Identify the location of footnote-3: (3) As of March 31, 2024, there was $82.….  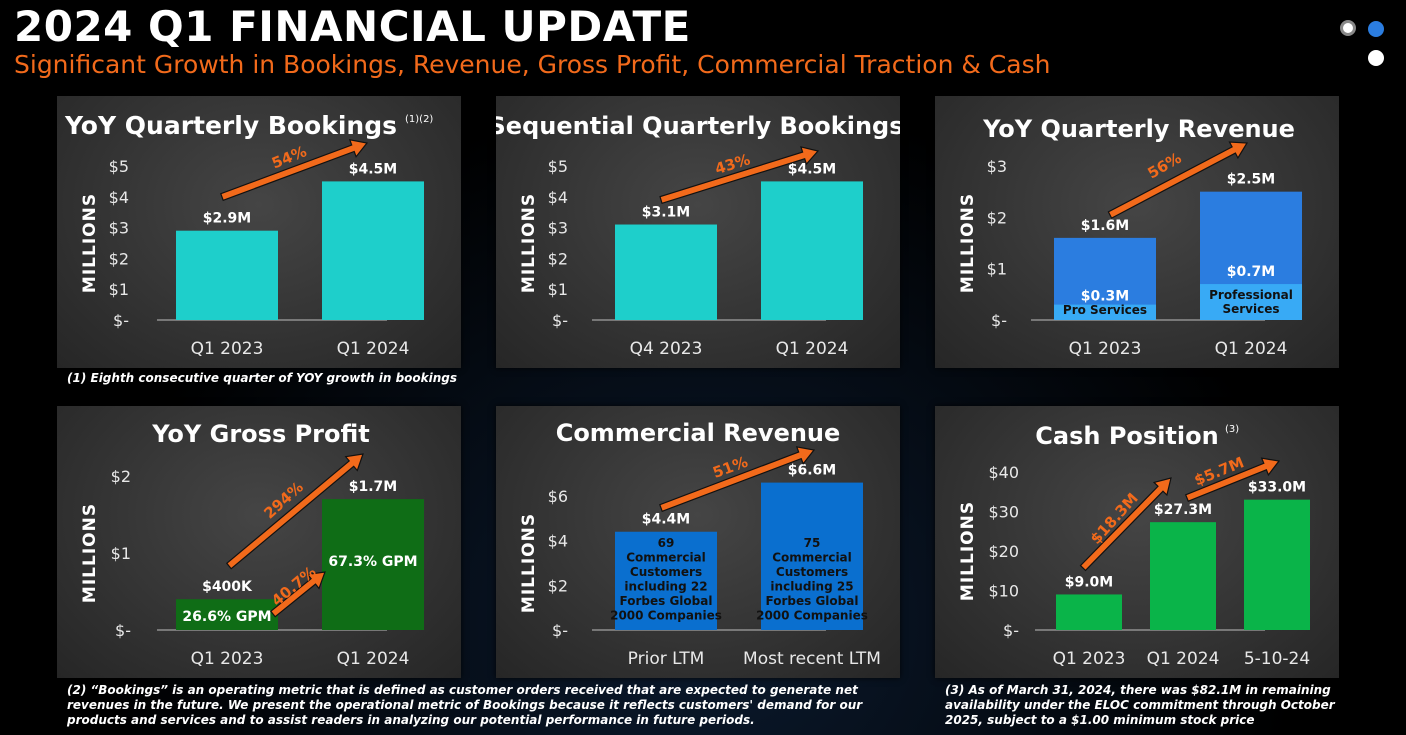
(1140, 705).